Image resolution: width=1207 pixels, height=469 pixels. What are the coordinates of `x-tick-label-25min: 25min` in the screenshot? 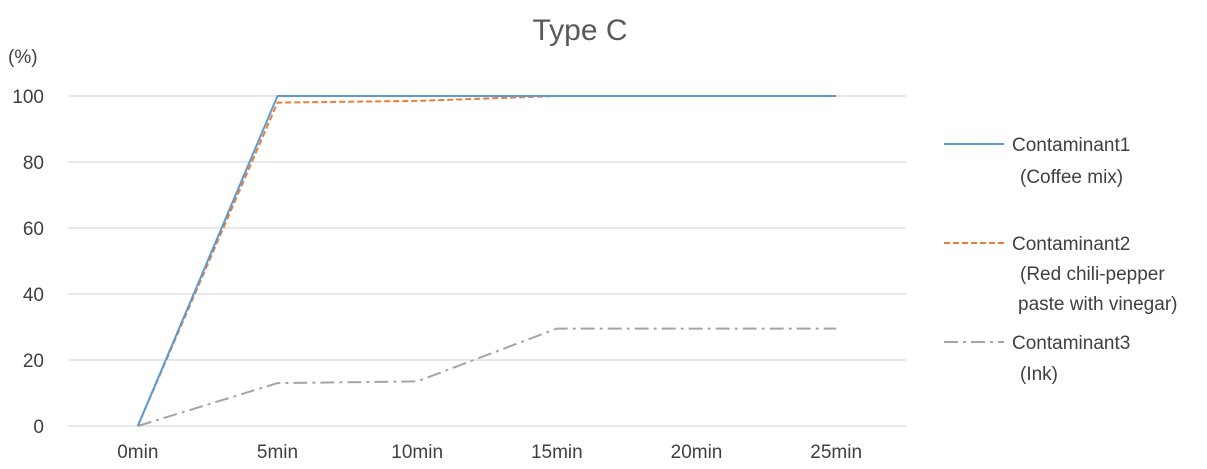 It's located at (836, 452).